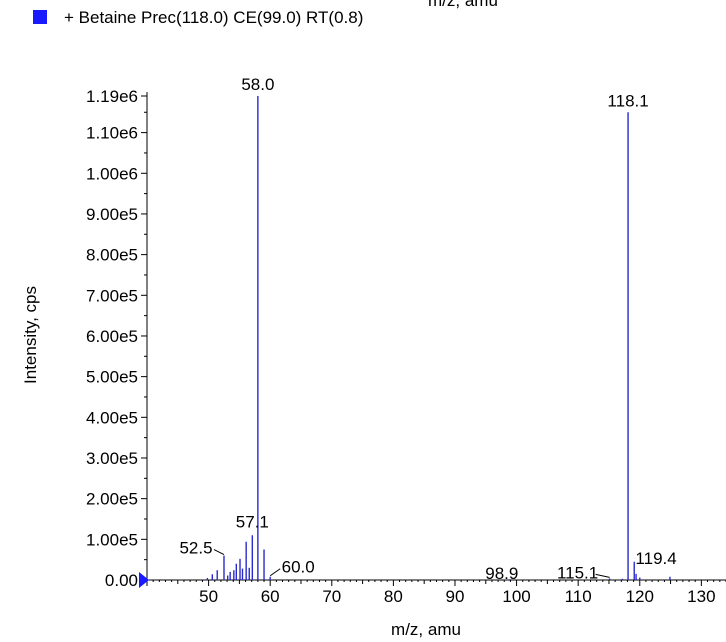 The width and height of the screenshot is (726, 642). Describe the element at coordinates (112, 458) in the screenshot. I see `y-tick-label: 3.00e5` at that location.